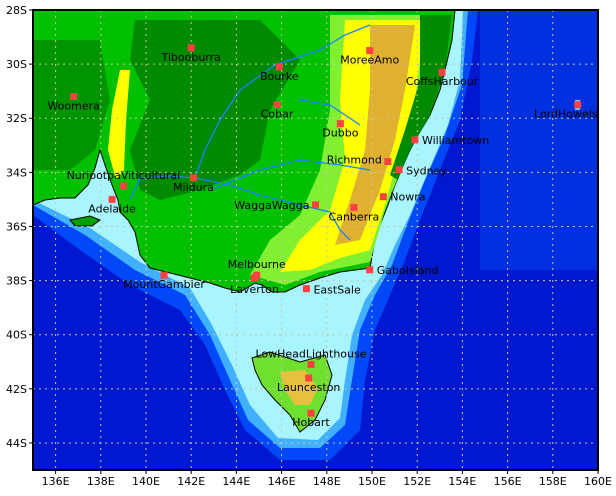  What do you see at coordinates (308, 387) in the screenshot?
I see `station-label: Launceston` at bounding box center [308, 387].